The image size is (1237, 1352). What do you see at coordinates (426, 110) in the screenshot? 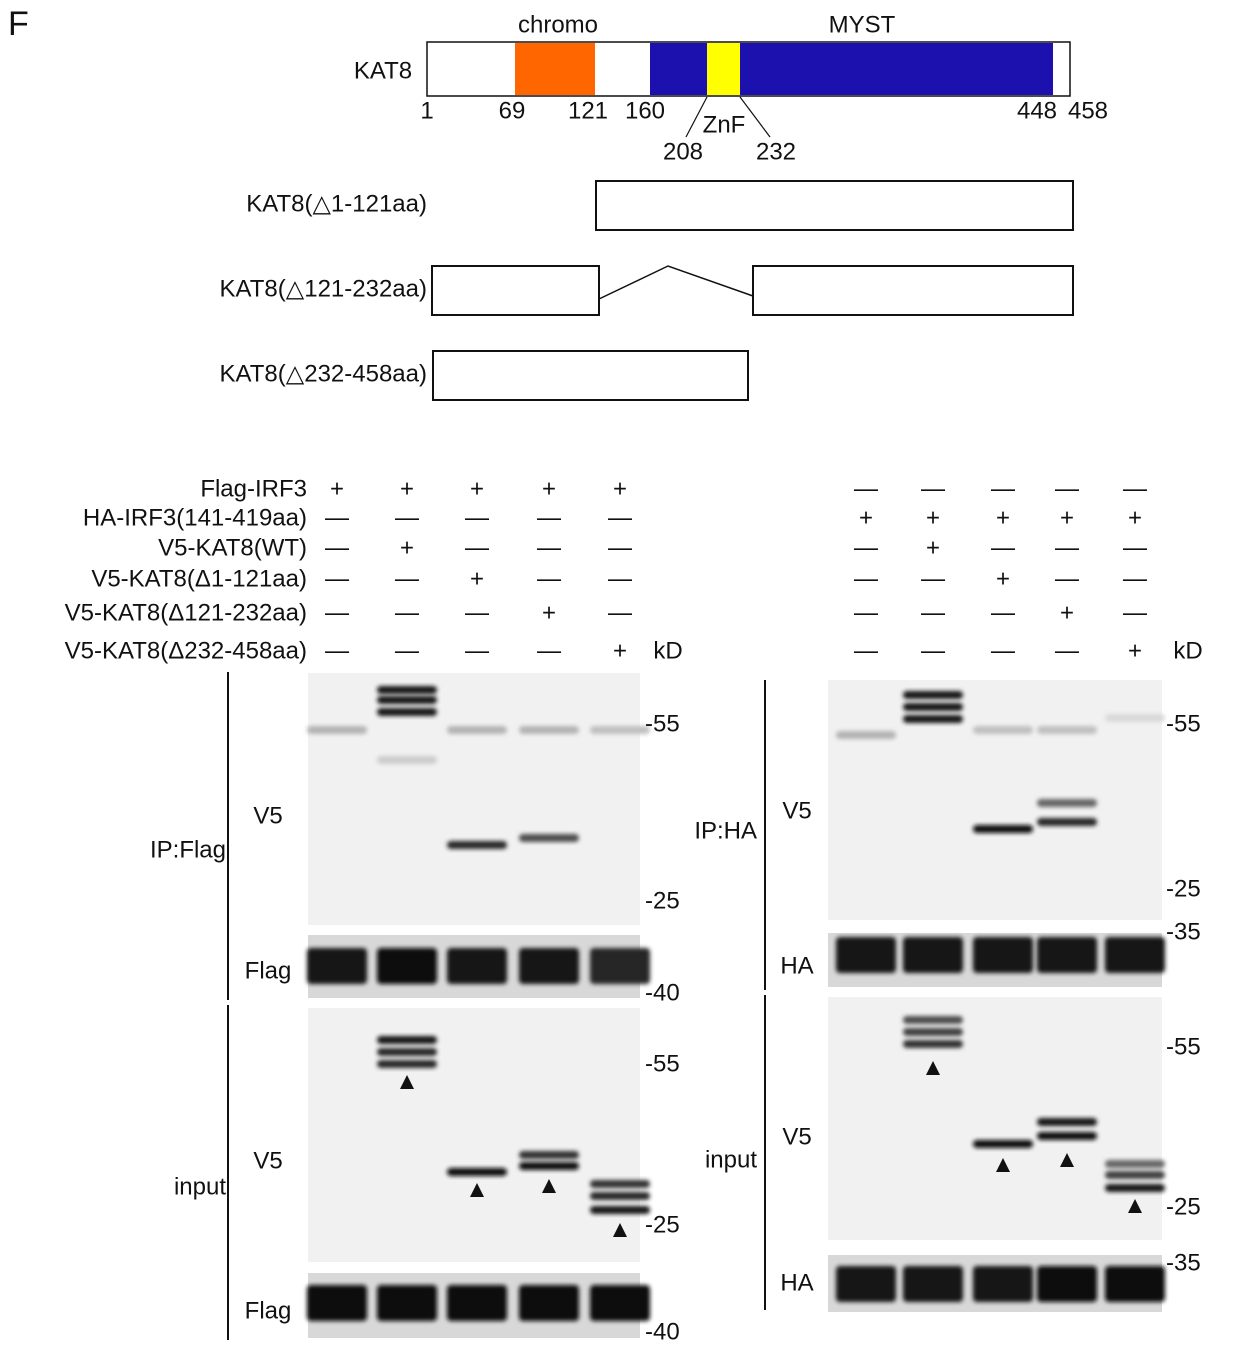
I see `position-label: 1` at bounding box center [426, 110].